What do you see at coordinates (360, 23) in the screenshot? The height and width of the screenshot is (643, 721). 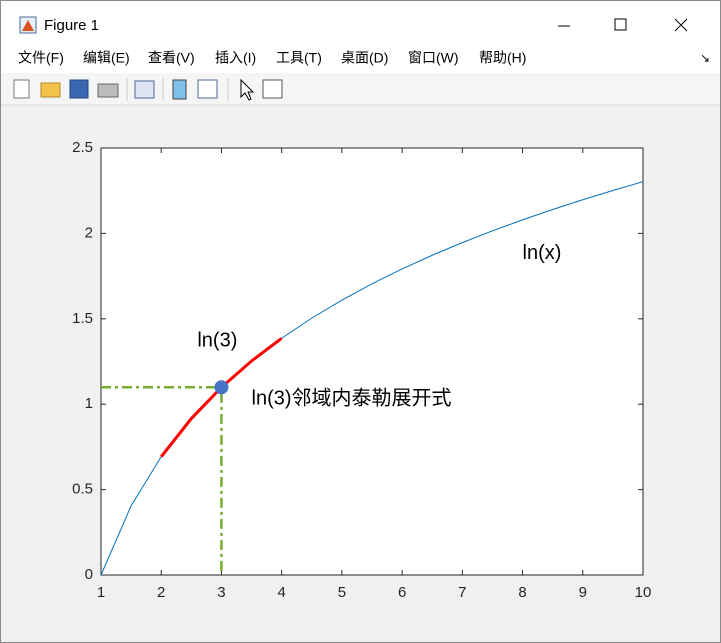 I see `title-bar` at bounding box center [360, 23].